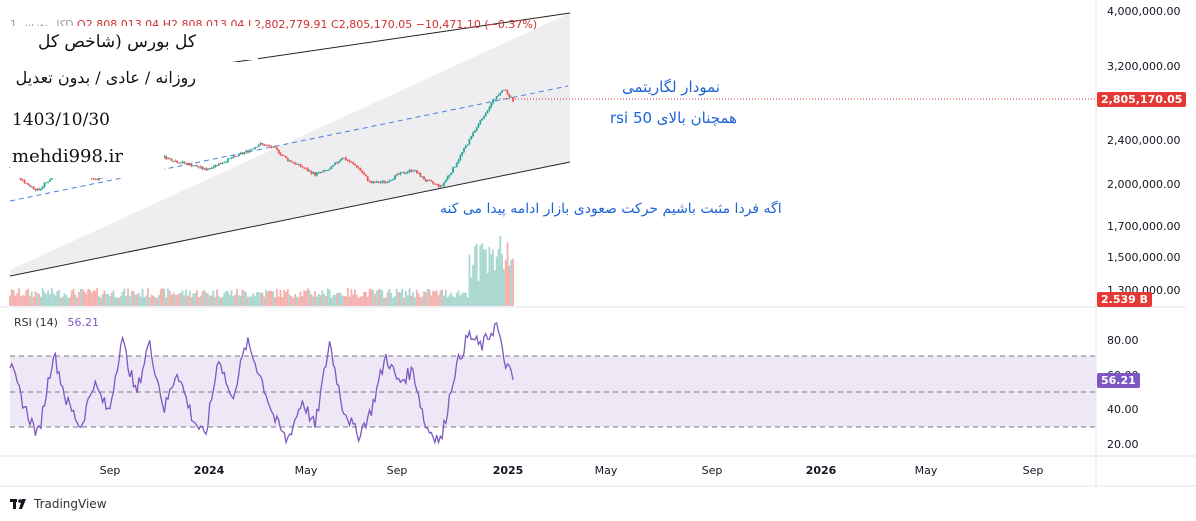 This screenshot has height=521, width=1196. What do you see at coordinates (58, 504) in the screenshot?
I see `tradingview-logo: TradingView` at bounding box center [58, 504].